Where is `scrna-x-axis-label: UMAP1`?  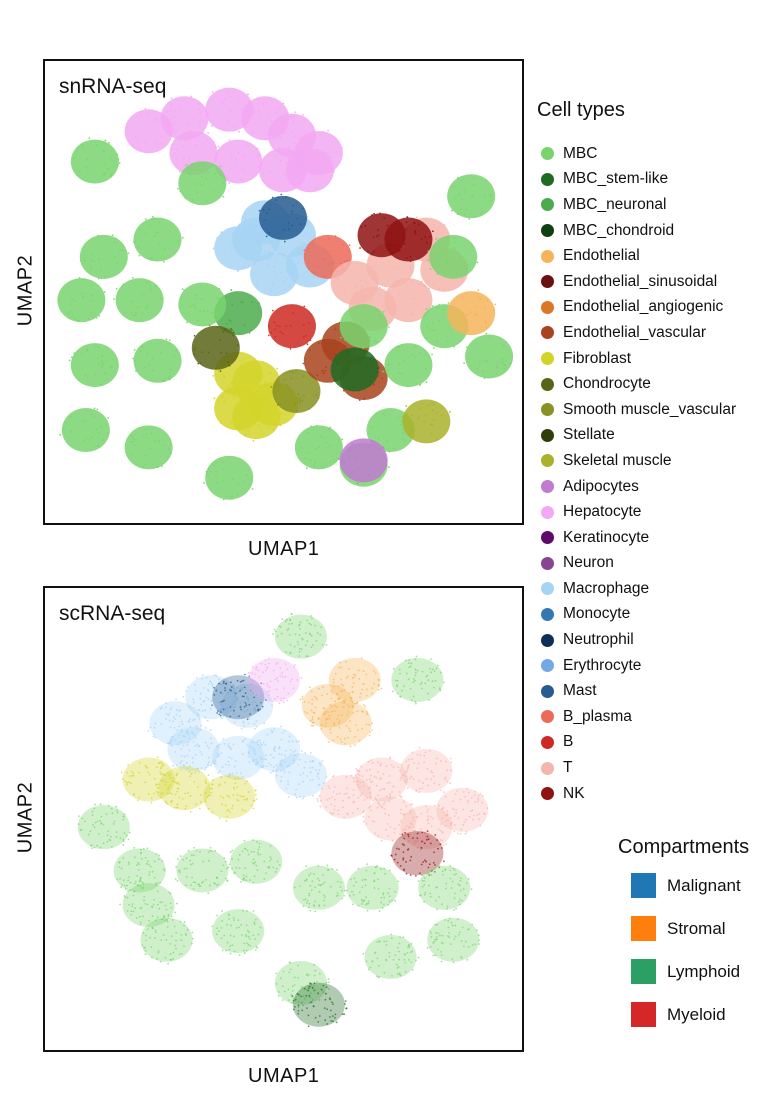
scrna-x-axis-label: UMAP1 is located at coordinates (284, 1076).